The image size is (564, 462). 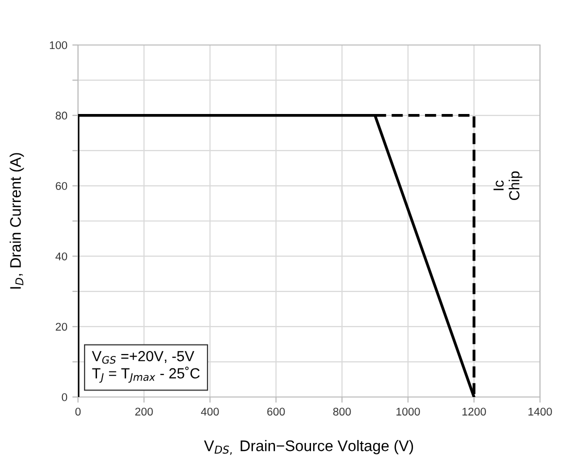 I want to click on annotation: Ic Chip, so click(x=508, y=185).